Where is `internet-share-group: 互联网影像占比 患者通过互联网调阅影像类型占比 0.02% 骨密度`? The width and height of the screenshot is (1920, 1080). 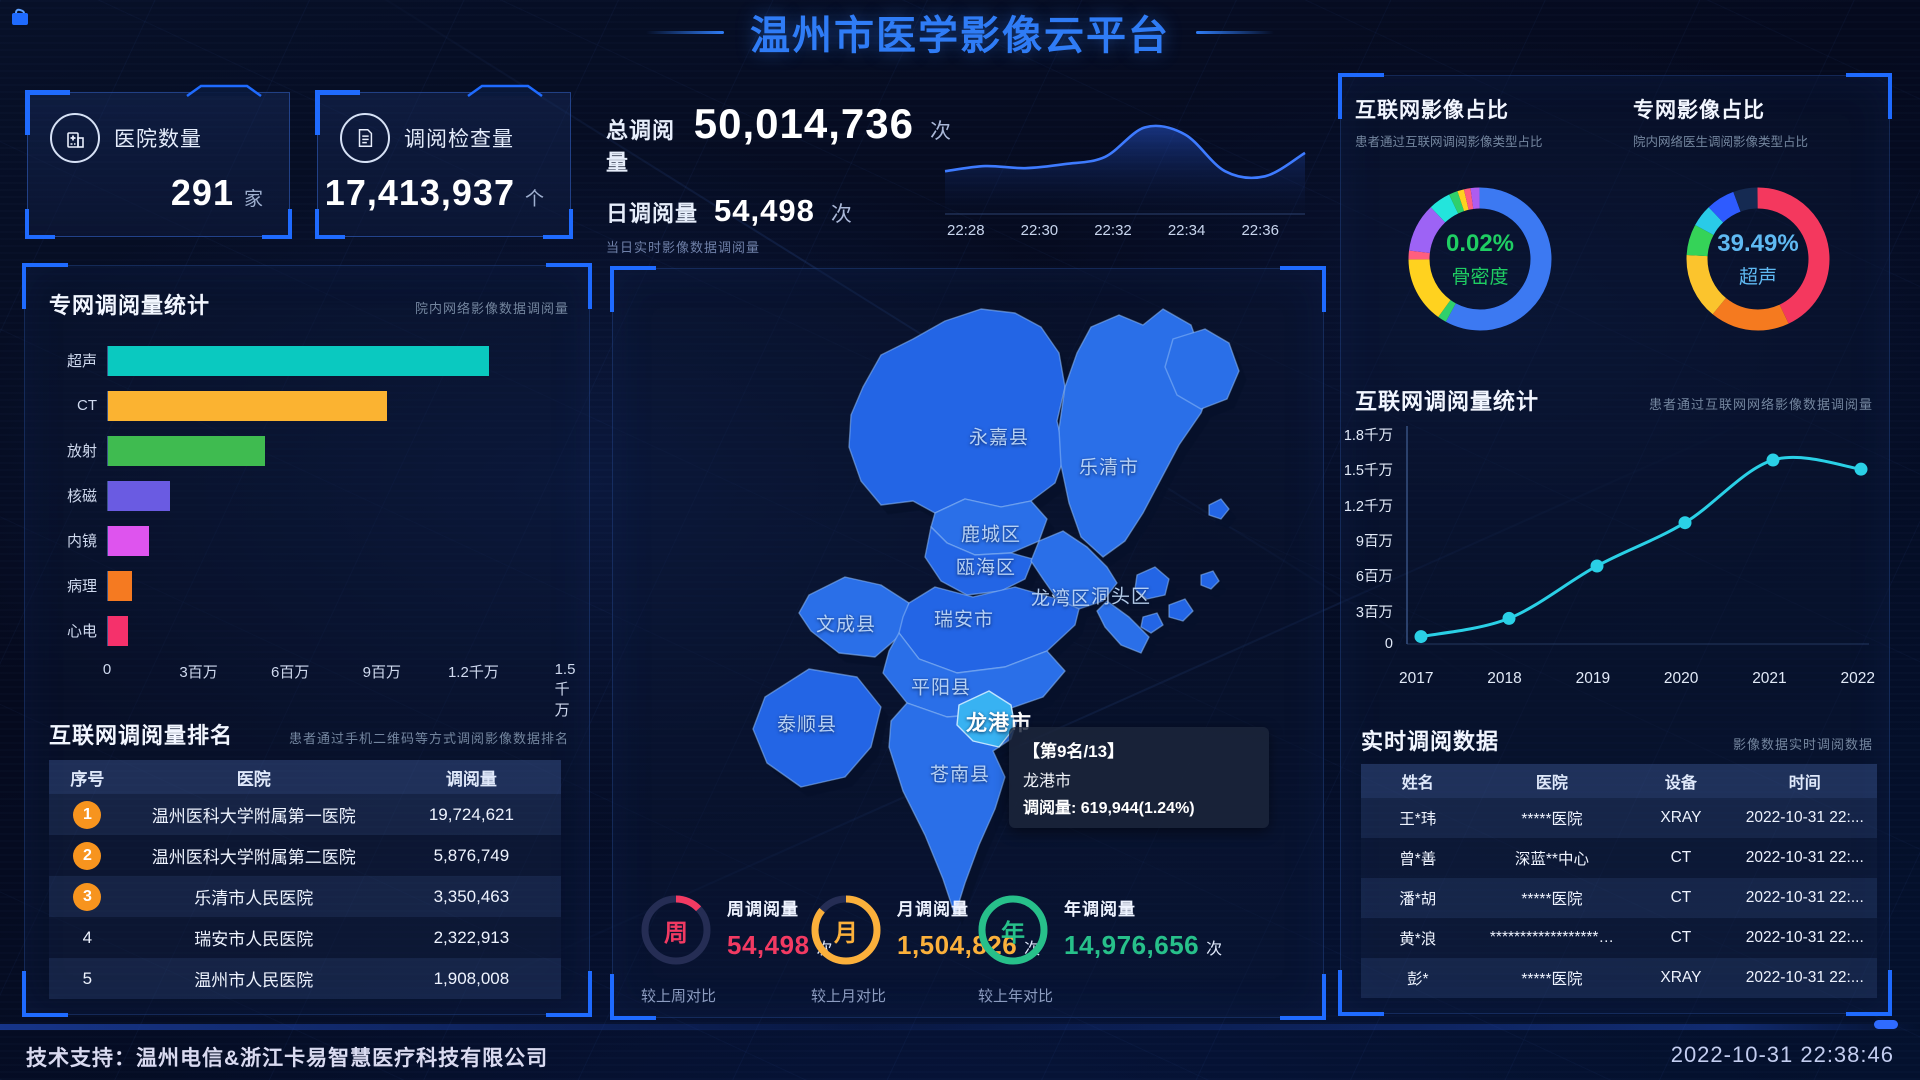
internet-share-group: 互联网影像占比 患者通过互联网调阅影像类型占比 0.02% 骨密度 is located at coordinates (1480, 219).